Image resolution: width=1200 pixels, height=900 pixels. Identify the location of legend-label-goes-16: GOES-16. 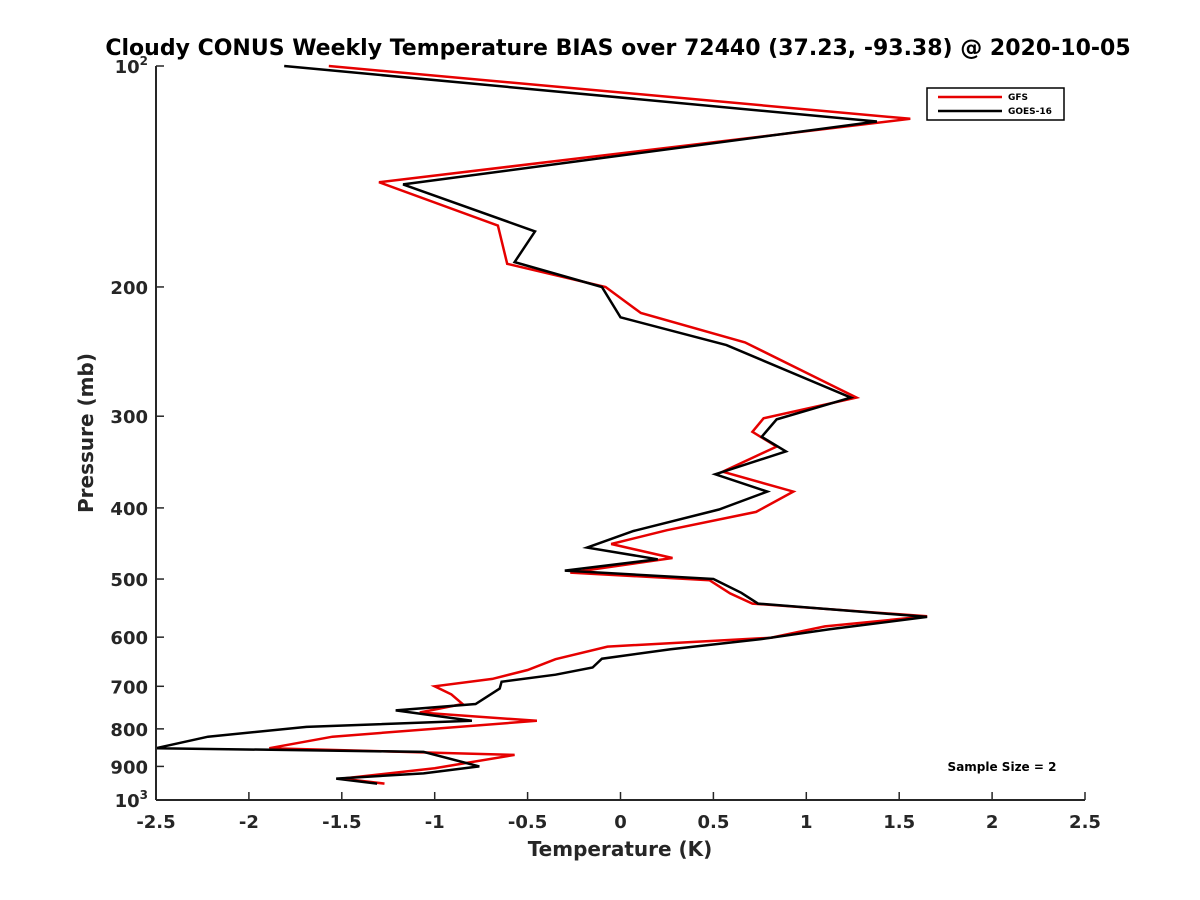
(1030, 112).